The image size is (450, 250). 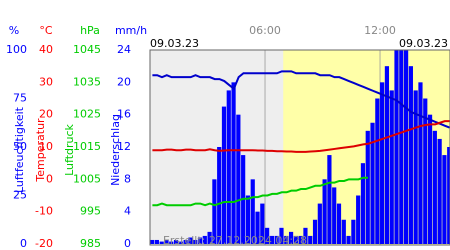 What do you see at coordinates (235, 240) in the screenshot?
I see `footer: Erstellt: 27.12.2024 04:28` at bounding box center [235, 240].